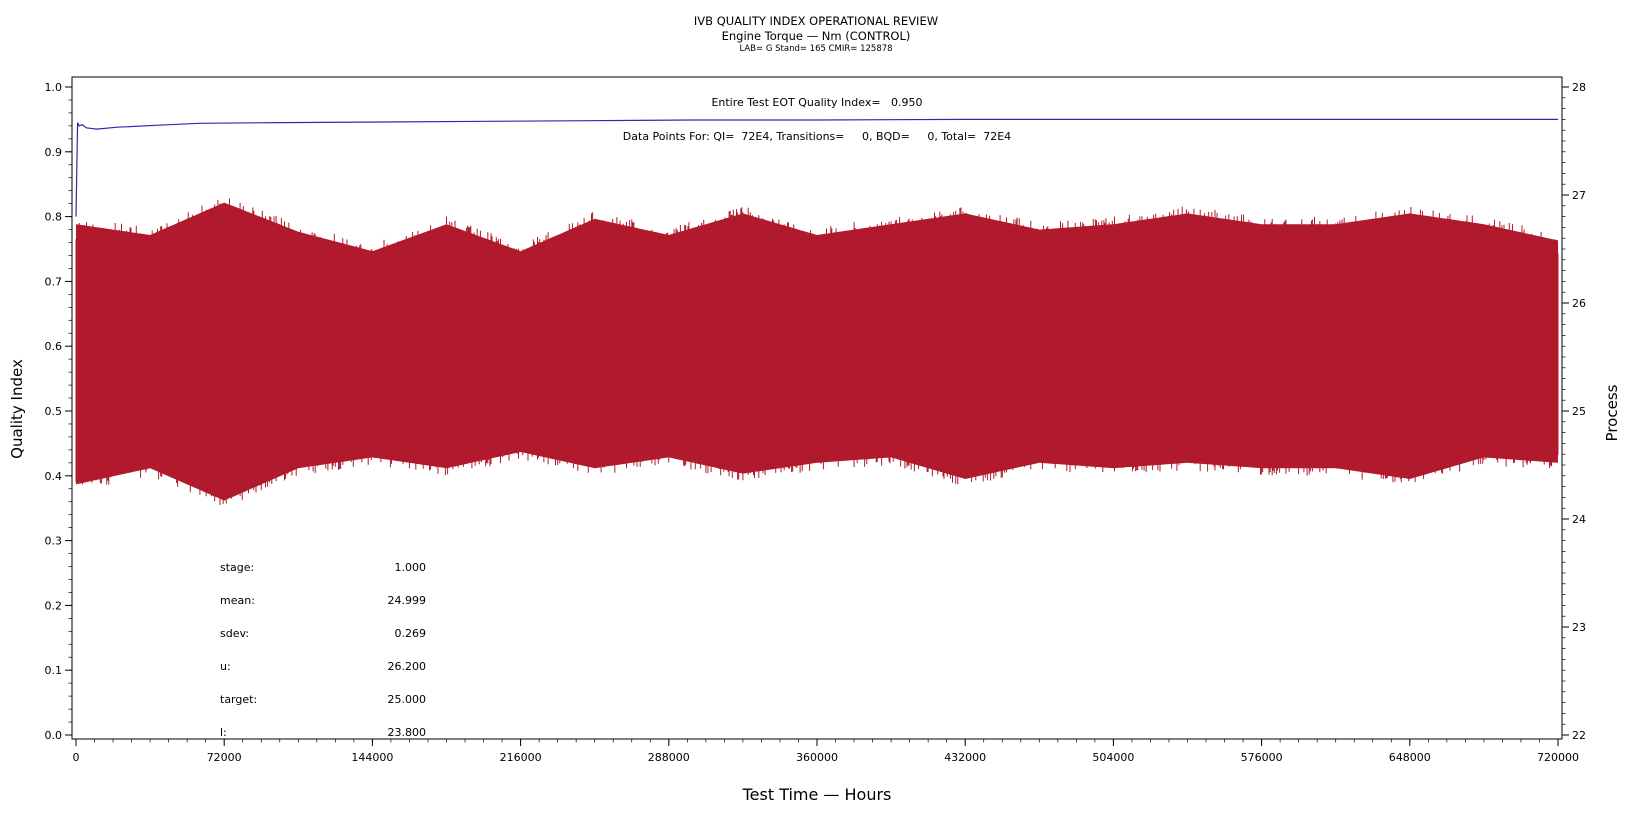 This screenshot has width=1632, height=819. I want to click on x-tick-label: 72000, so click(224, 757).